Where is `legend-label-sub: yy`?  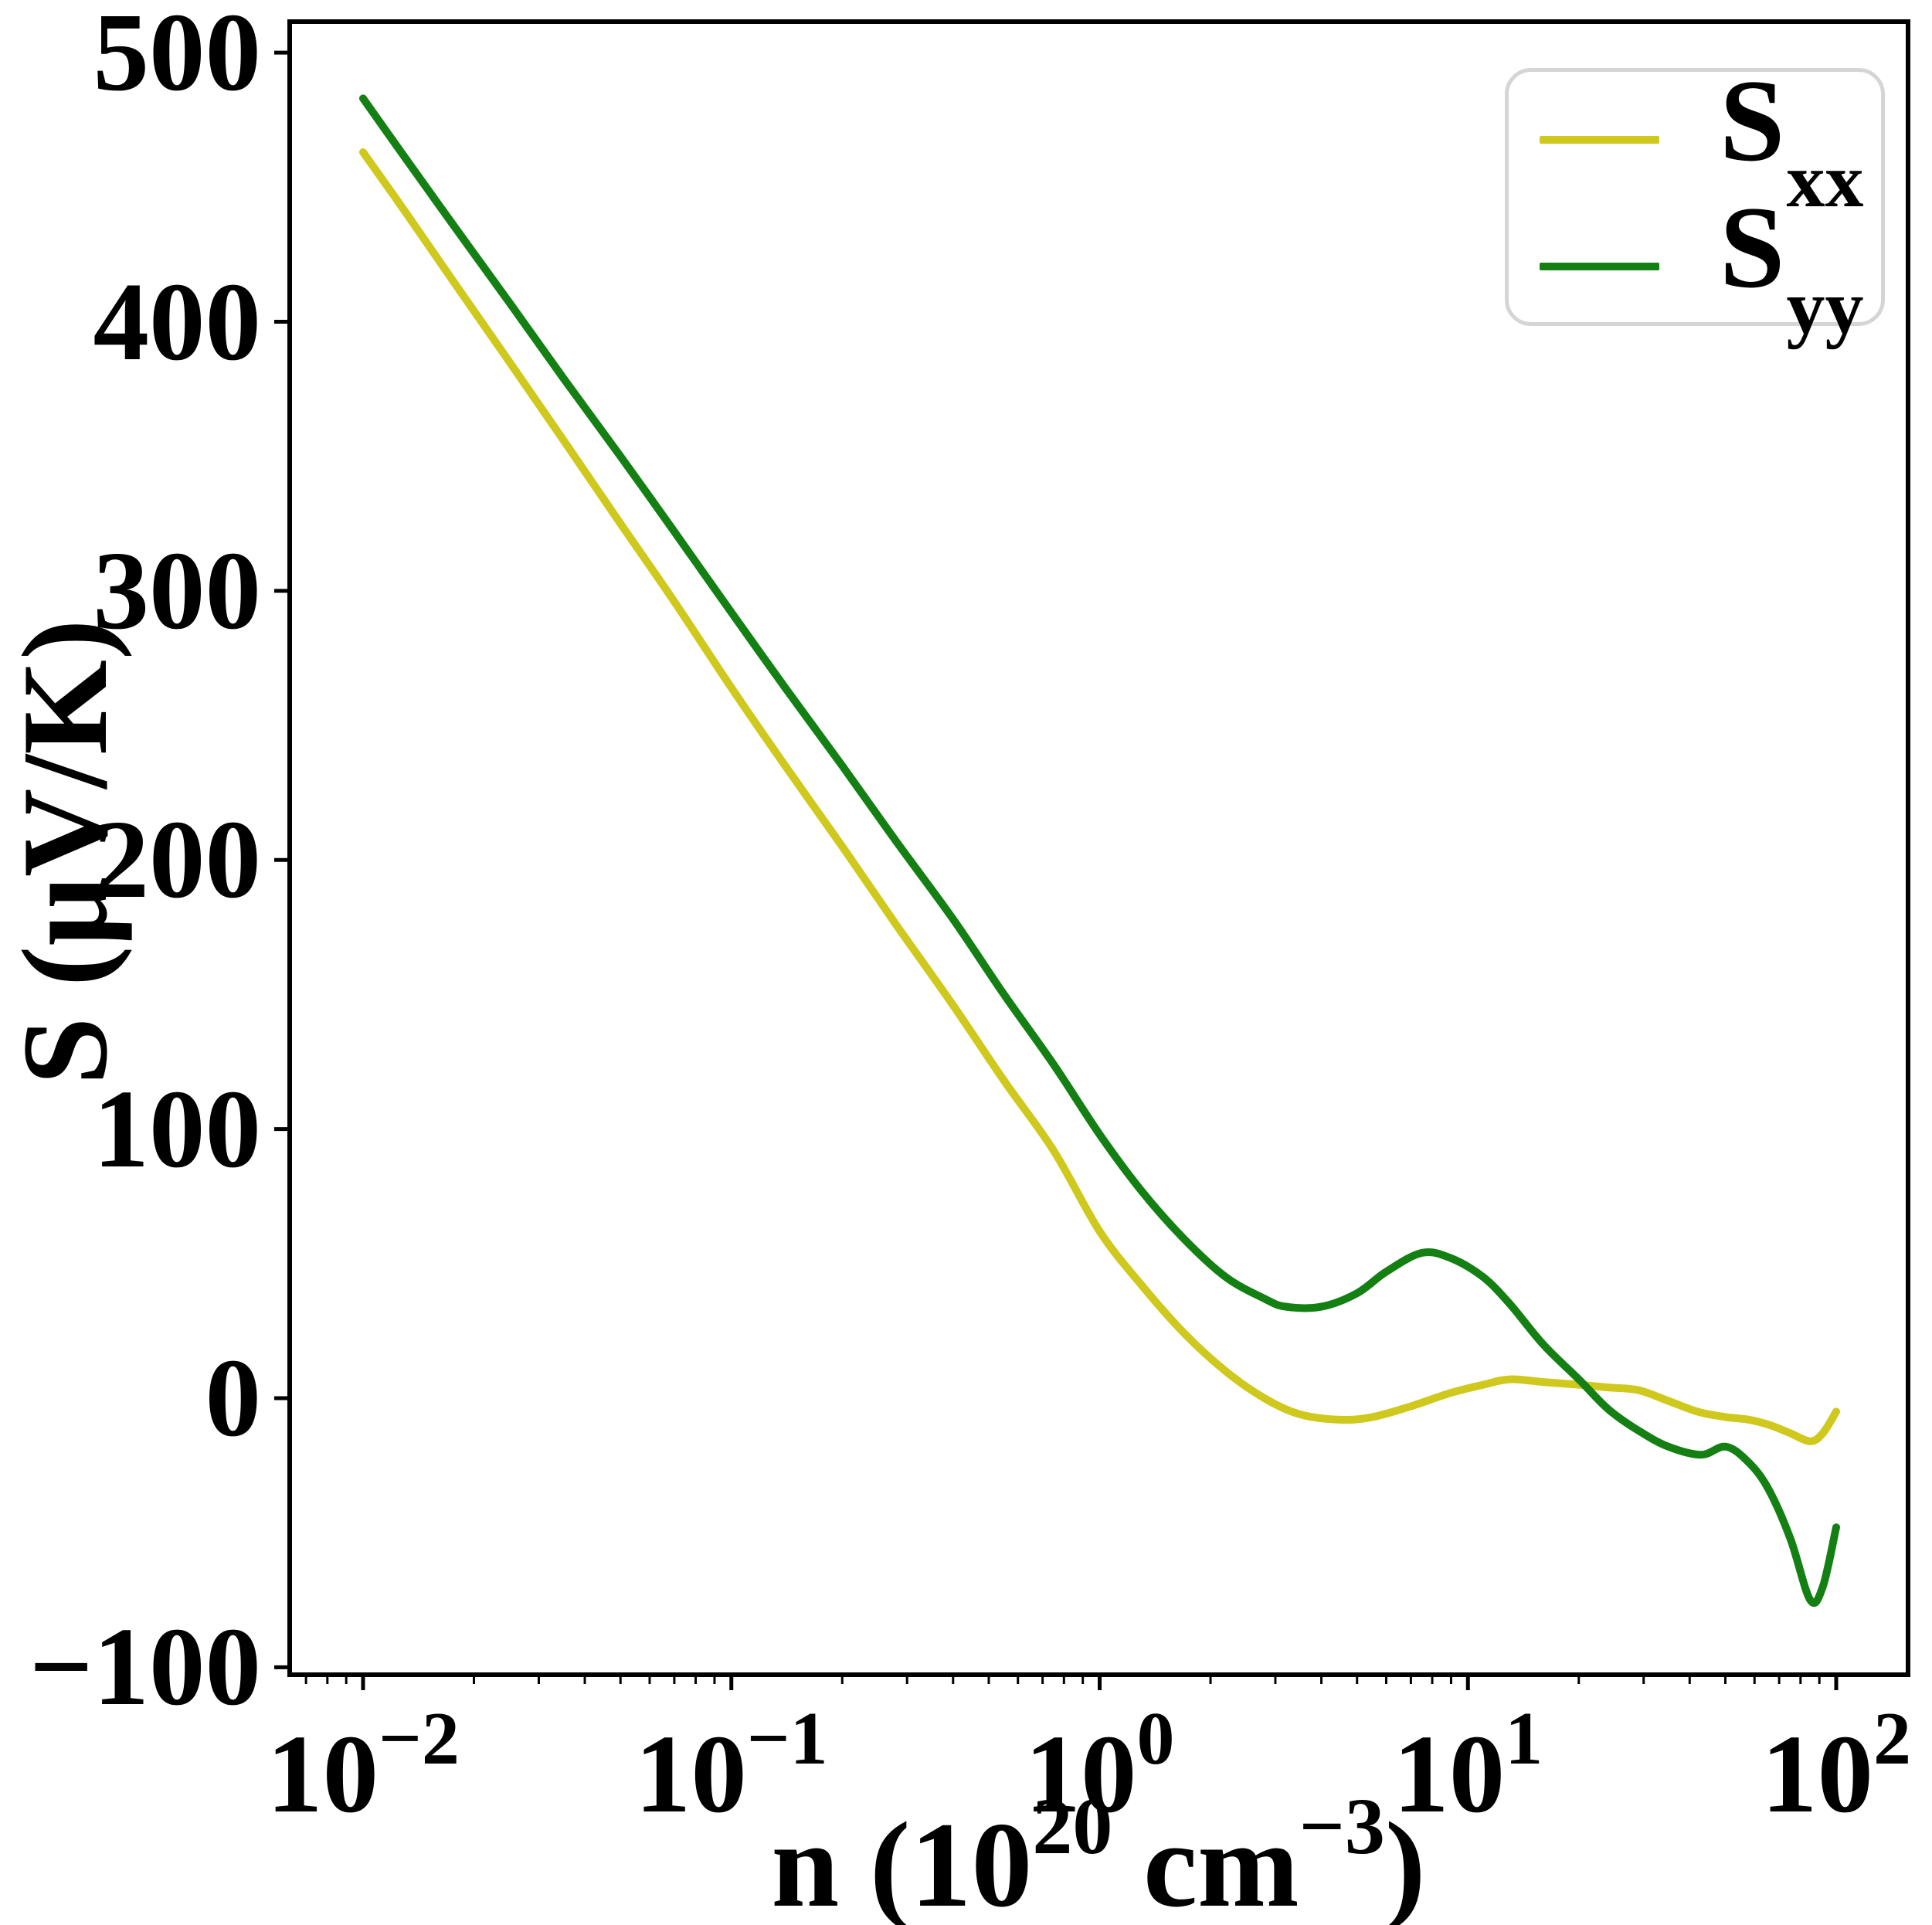 legend-label-sub: yy is located at coordinates (1825, 306).